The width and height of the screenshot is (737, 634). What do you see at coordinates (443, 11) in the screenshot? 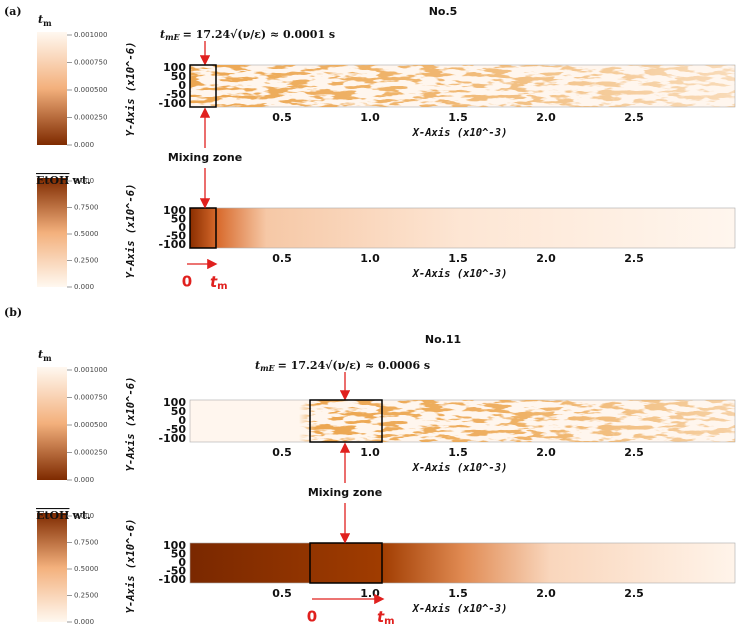
I see `panel-title: No.5` at bounding box center [443, 11].